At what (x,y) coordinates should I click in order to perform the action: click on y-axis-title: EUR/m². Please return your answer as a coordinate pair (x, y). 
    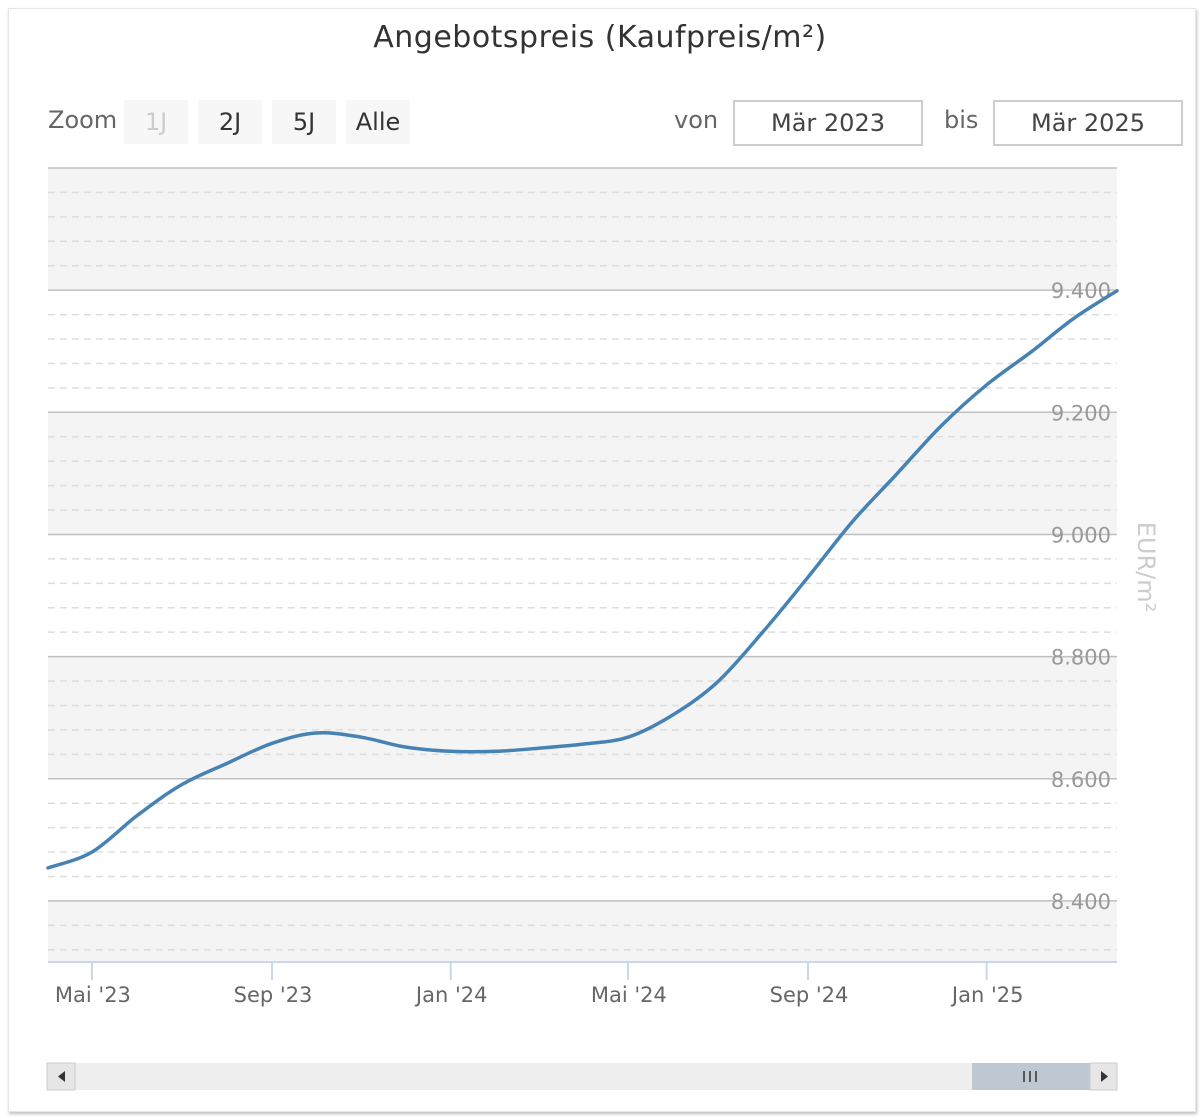
    Looking at the image, I should click on (1146, 567).